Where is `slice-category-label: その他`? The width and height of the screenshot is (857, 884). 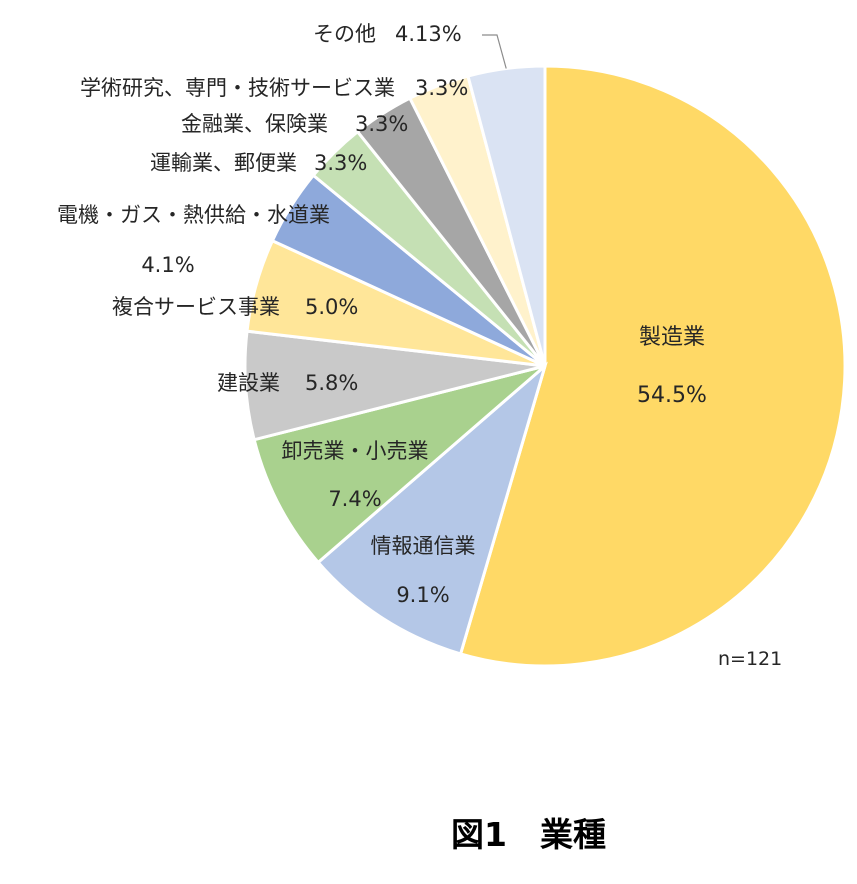 slice-category-label: その他 is located at coordinates (344, 34).